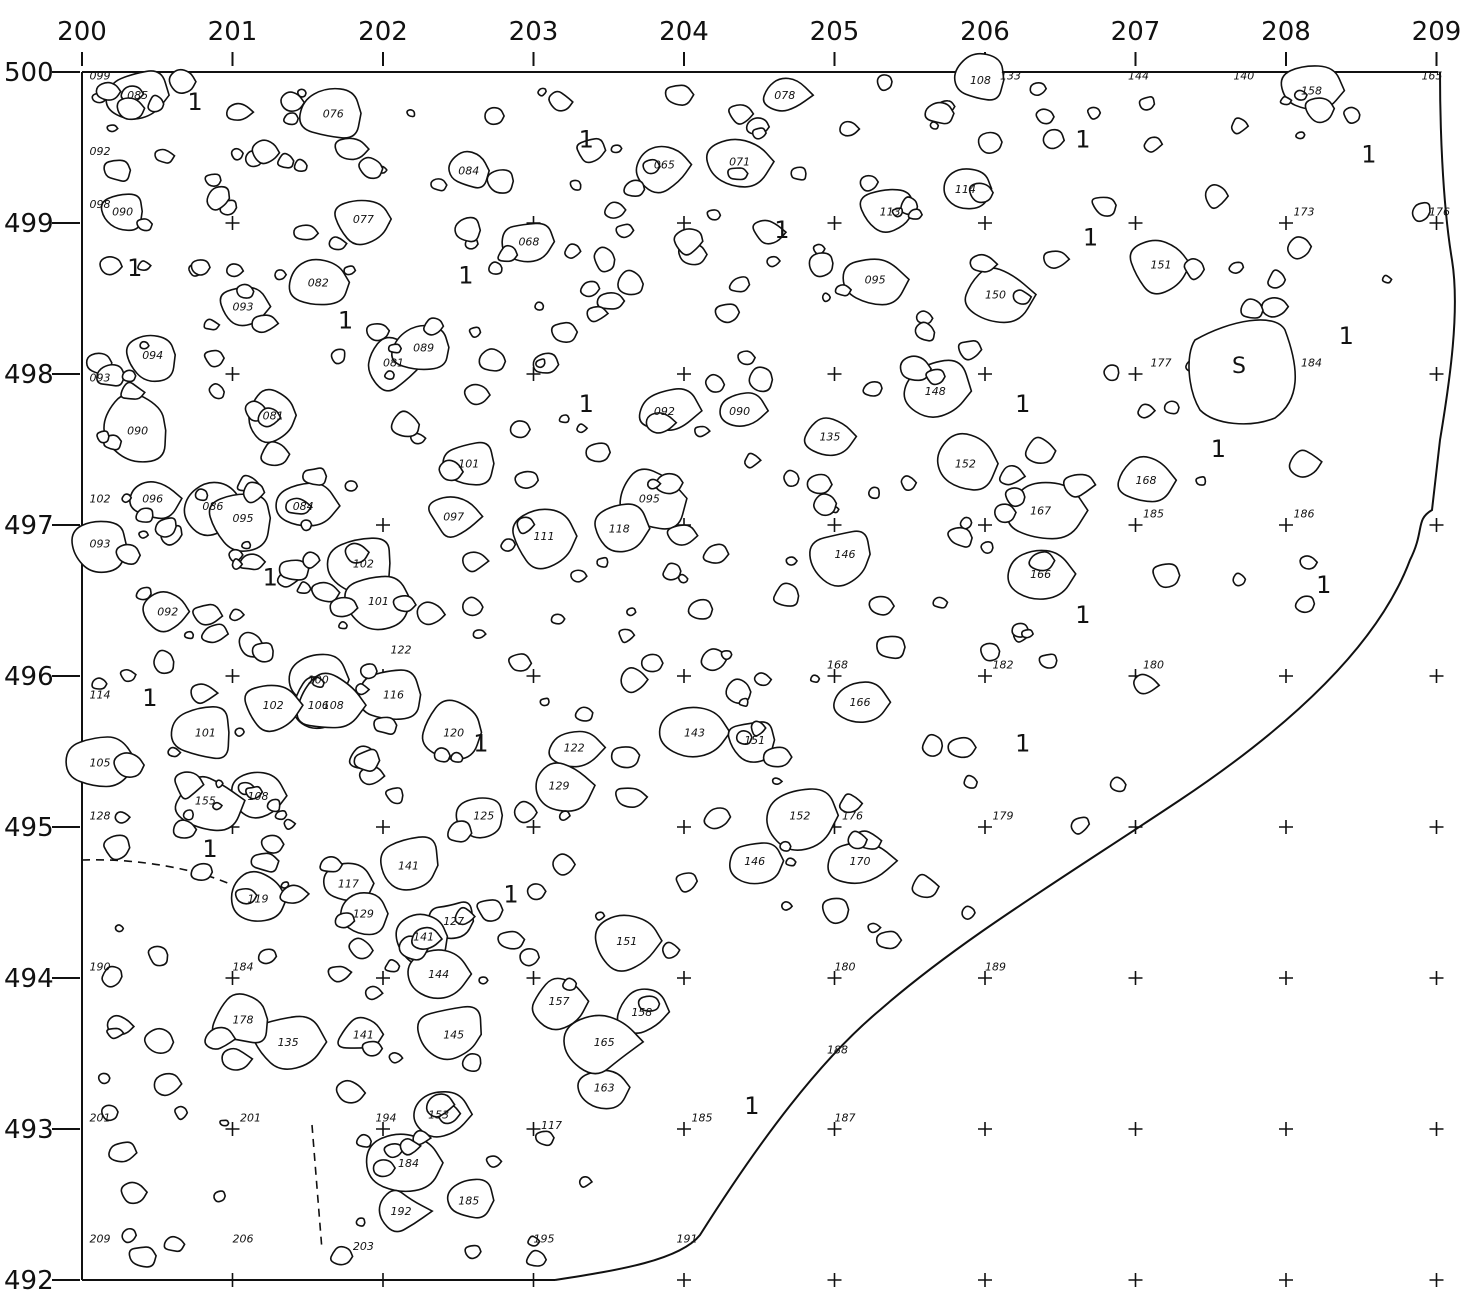 This screenshot has width=1478, height=1303. Describe the element at coordinates (694, 732) in the screenshot. I see `stone-number: 143` at that location.